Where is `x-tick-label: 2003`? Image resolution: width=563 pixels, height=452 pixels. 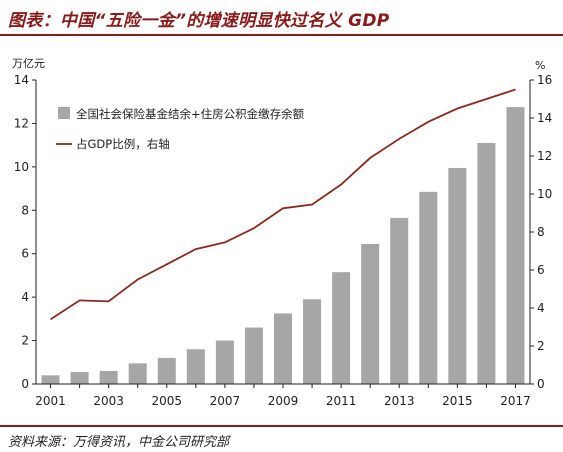 x-tick-label: 2003 is located at coordinates (108, 401).